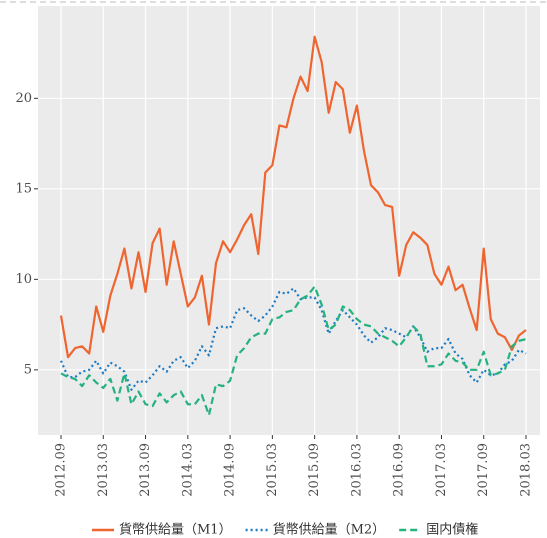  What do you see at coordinates (329, 530) in the screenshot?
I see `legend-label: 貨幣供給量（M2）` at bounding box center [329, 530].